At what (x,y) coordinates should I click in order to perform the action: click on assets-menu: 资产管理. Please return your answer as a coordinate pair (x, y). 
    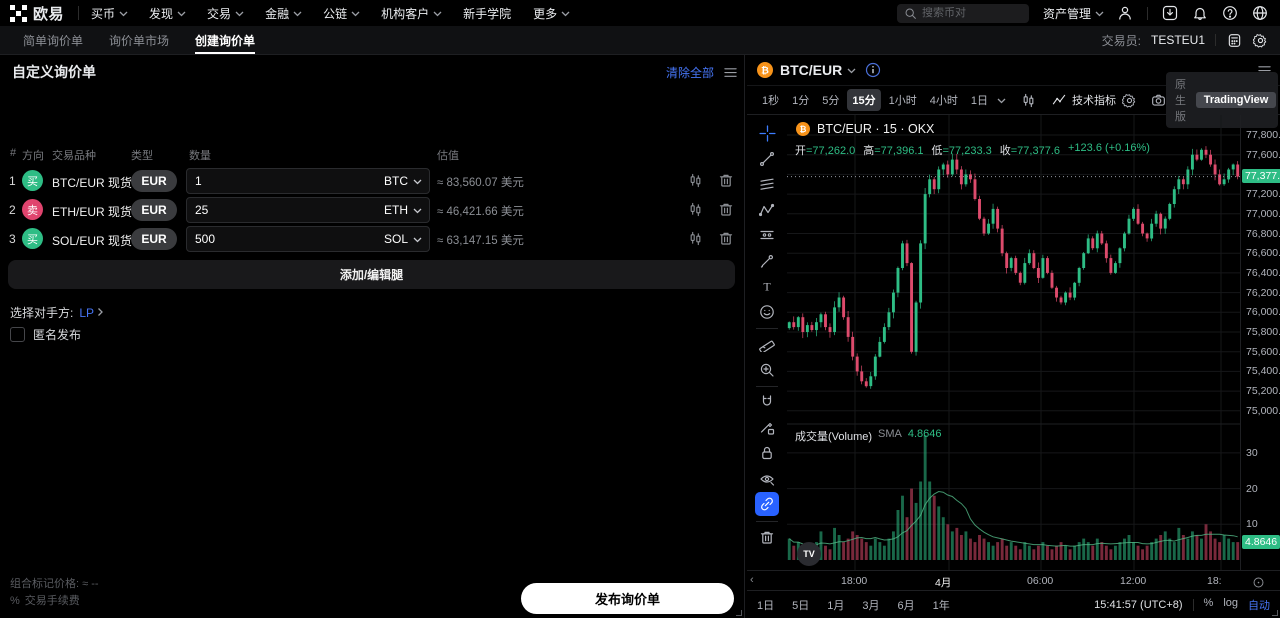
    Looking at the image, I should click on (1073, 13).